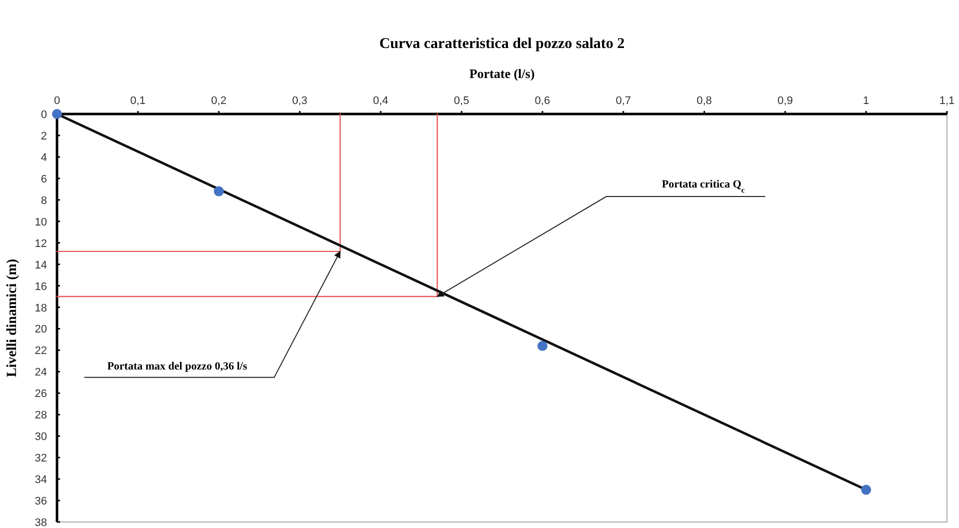  I want to click on y-tick-label: 10, so click(40, 222).